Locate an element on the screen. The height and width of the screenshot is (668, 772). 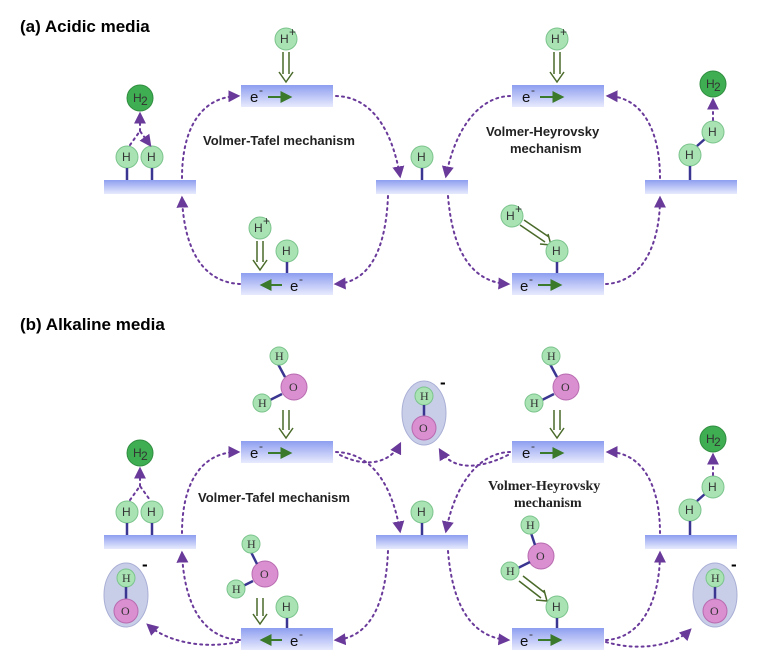
heyrovsky-attack-a: H + H is located at coordinates (534, 237).